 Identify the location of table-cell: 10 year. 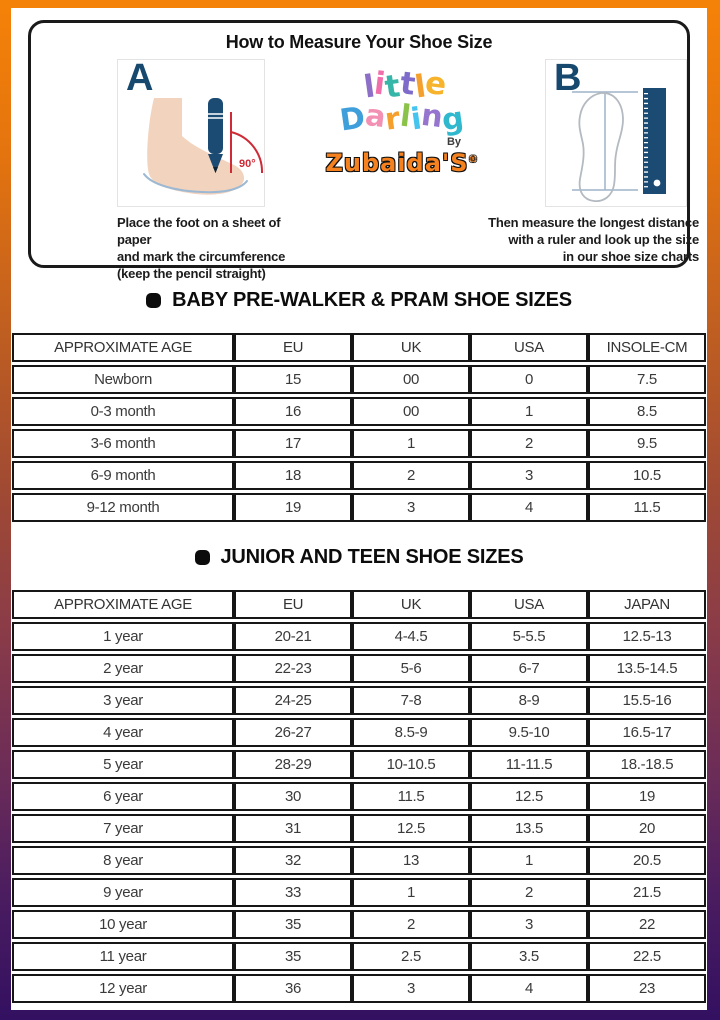
(123, 924).